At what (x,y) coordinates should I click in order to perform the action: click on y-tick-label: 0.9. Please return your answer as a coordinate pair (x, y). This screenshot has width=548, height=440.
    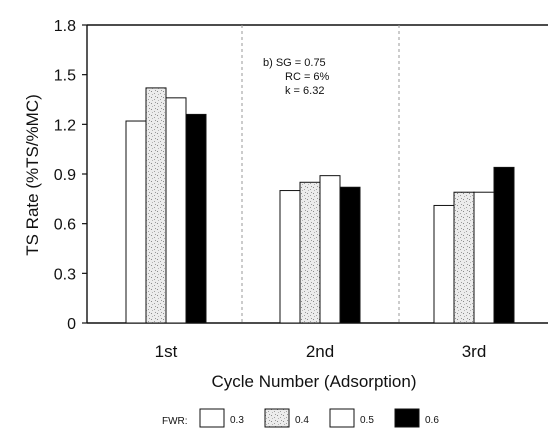
    Looking at the image, I should click on (65, 175).